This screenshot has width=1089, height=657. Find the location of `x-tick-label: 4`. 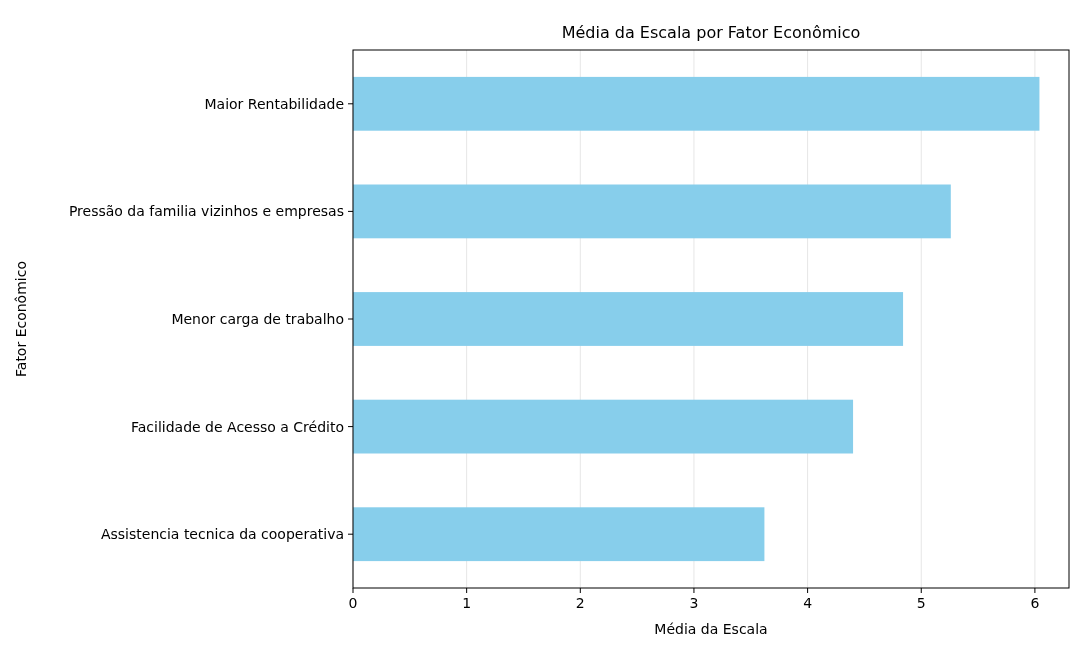

x-tick-label: 4 is located at coordinates (808, 603).